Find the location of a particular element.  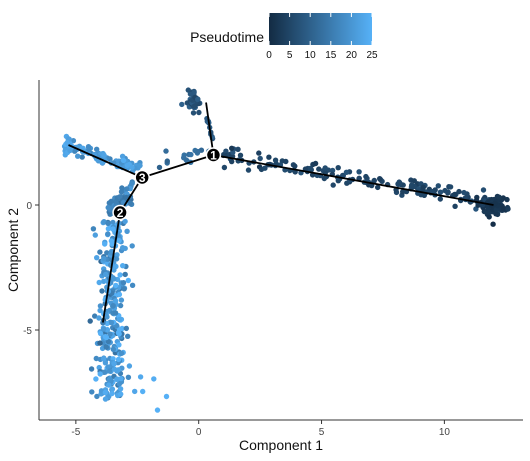

y-tick-label: -5 is located at coordinates (27, 331).